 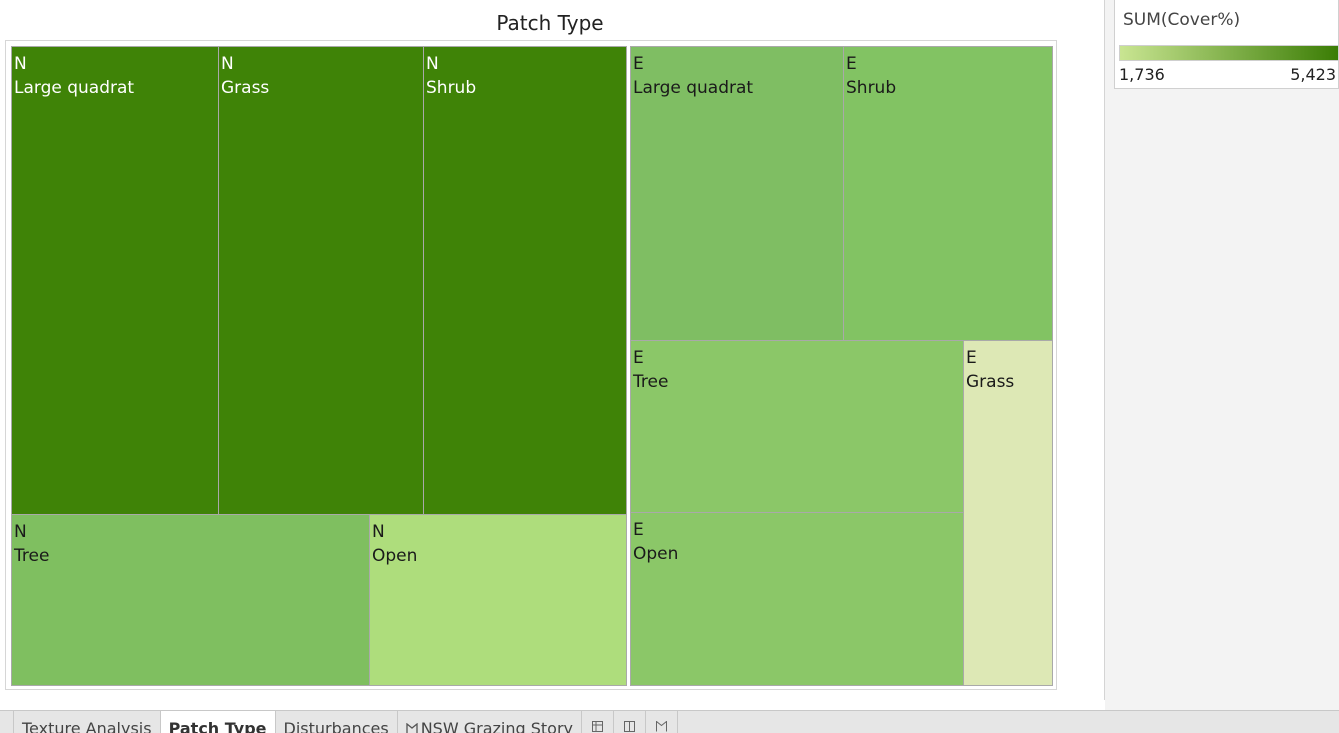 I want to click on tile-n-large-quadrat: N Large quadrat, so click(x=115, y=280).